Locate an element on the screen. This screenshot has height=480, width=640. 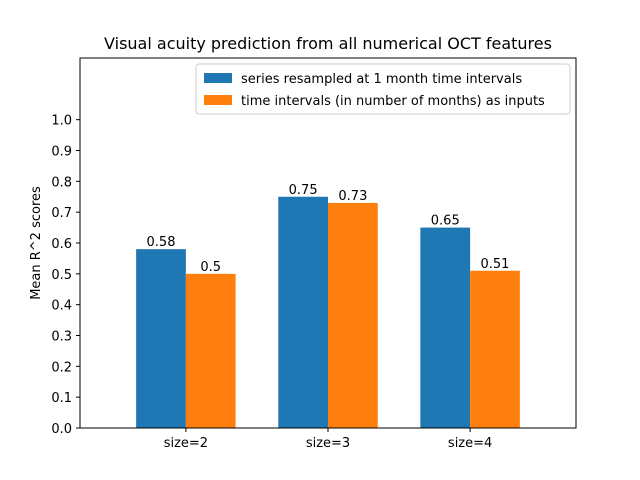
x-tick-label: size=4 is located at coordinates (470, 443).